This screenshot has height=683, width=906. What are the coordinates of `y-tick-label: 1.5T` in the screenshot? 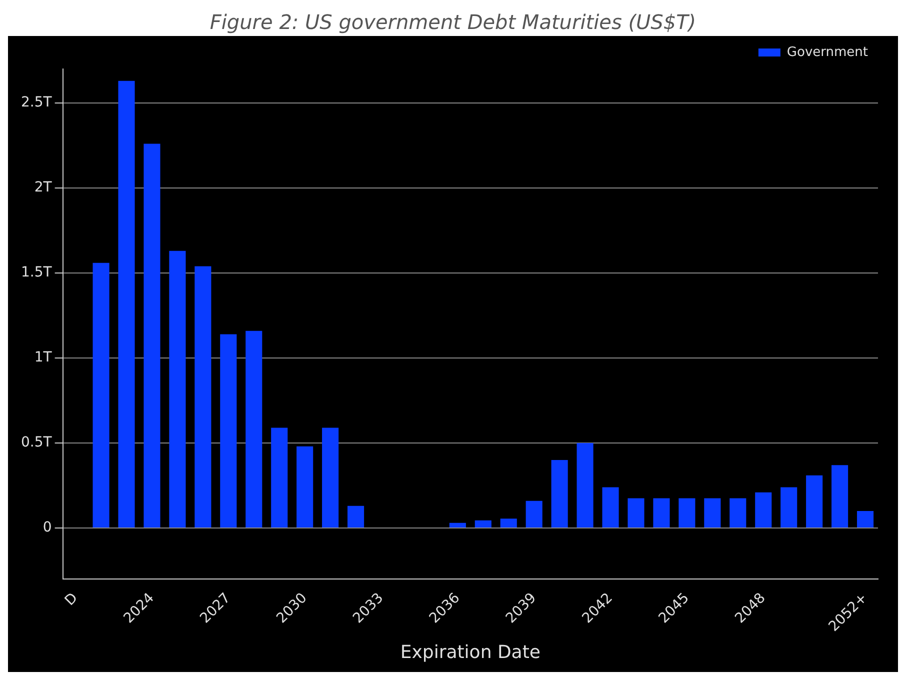 It's located at (36, 272).